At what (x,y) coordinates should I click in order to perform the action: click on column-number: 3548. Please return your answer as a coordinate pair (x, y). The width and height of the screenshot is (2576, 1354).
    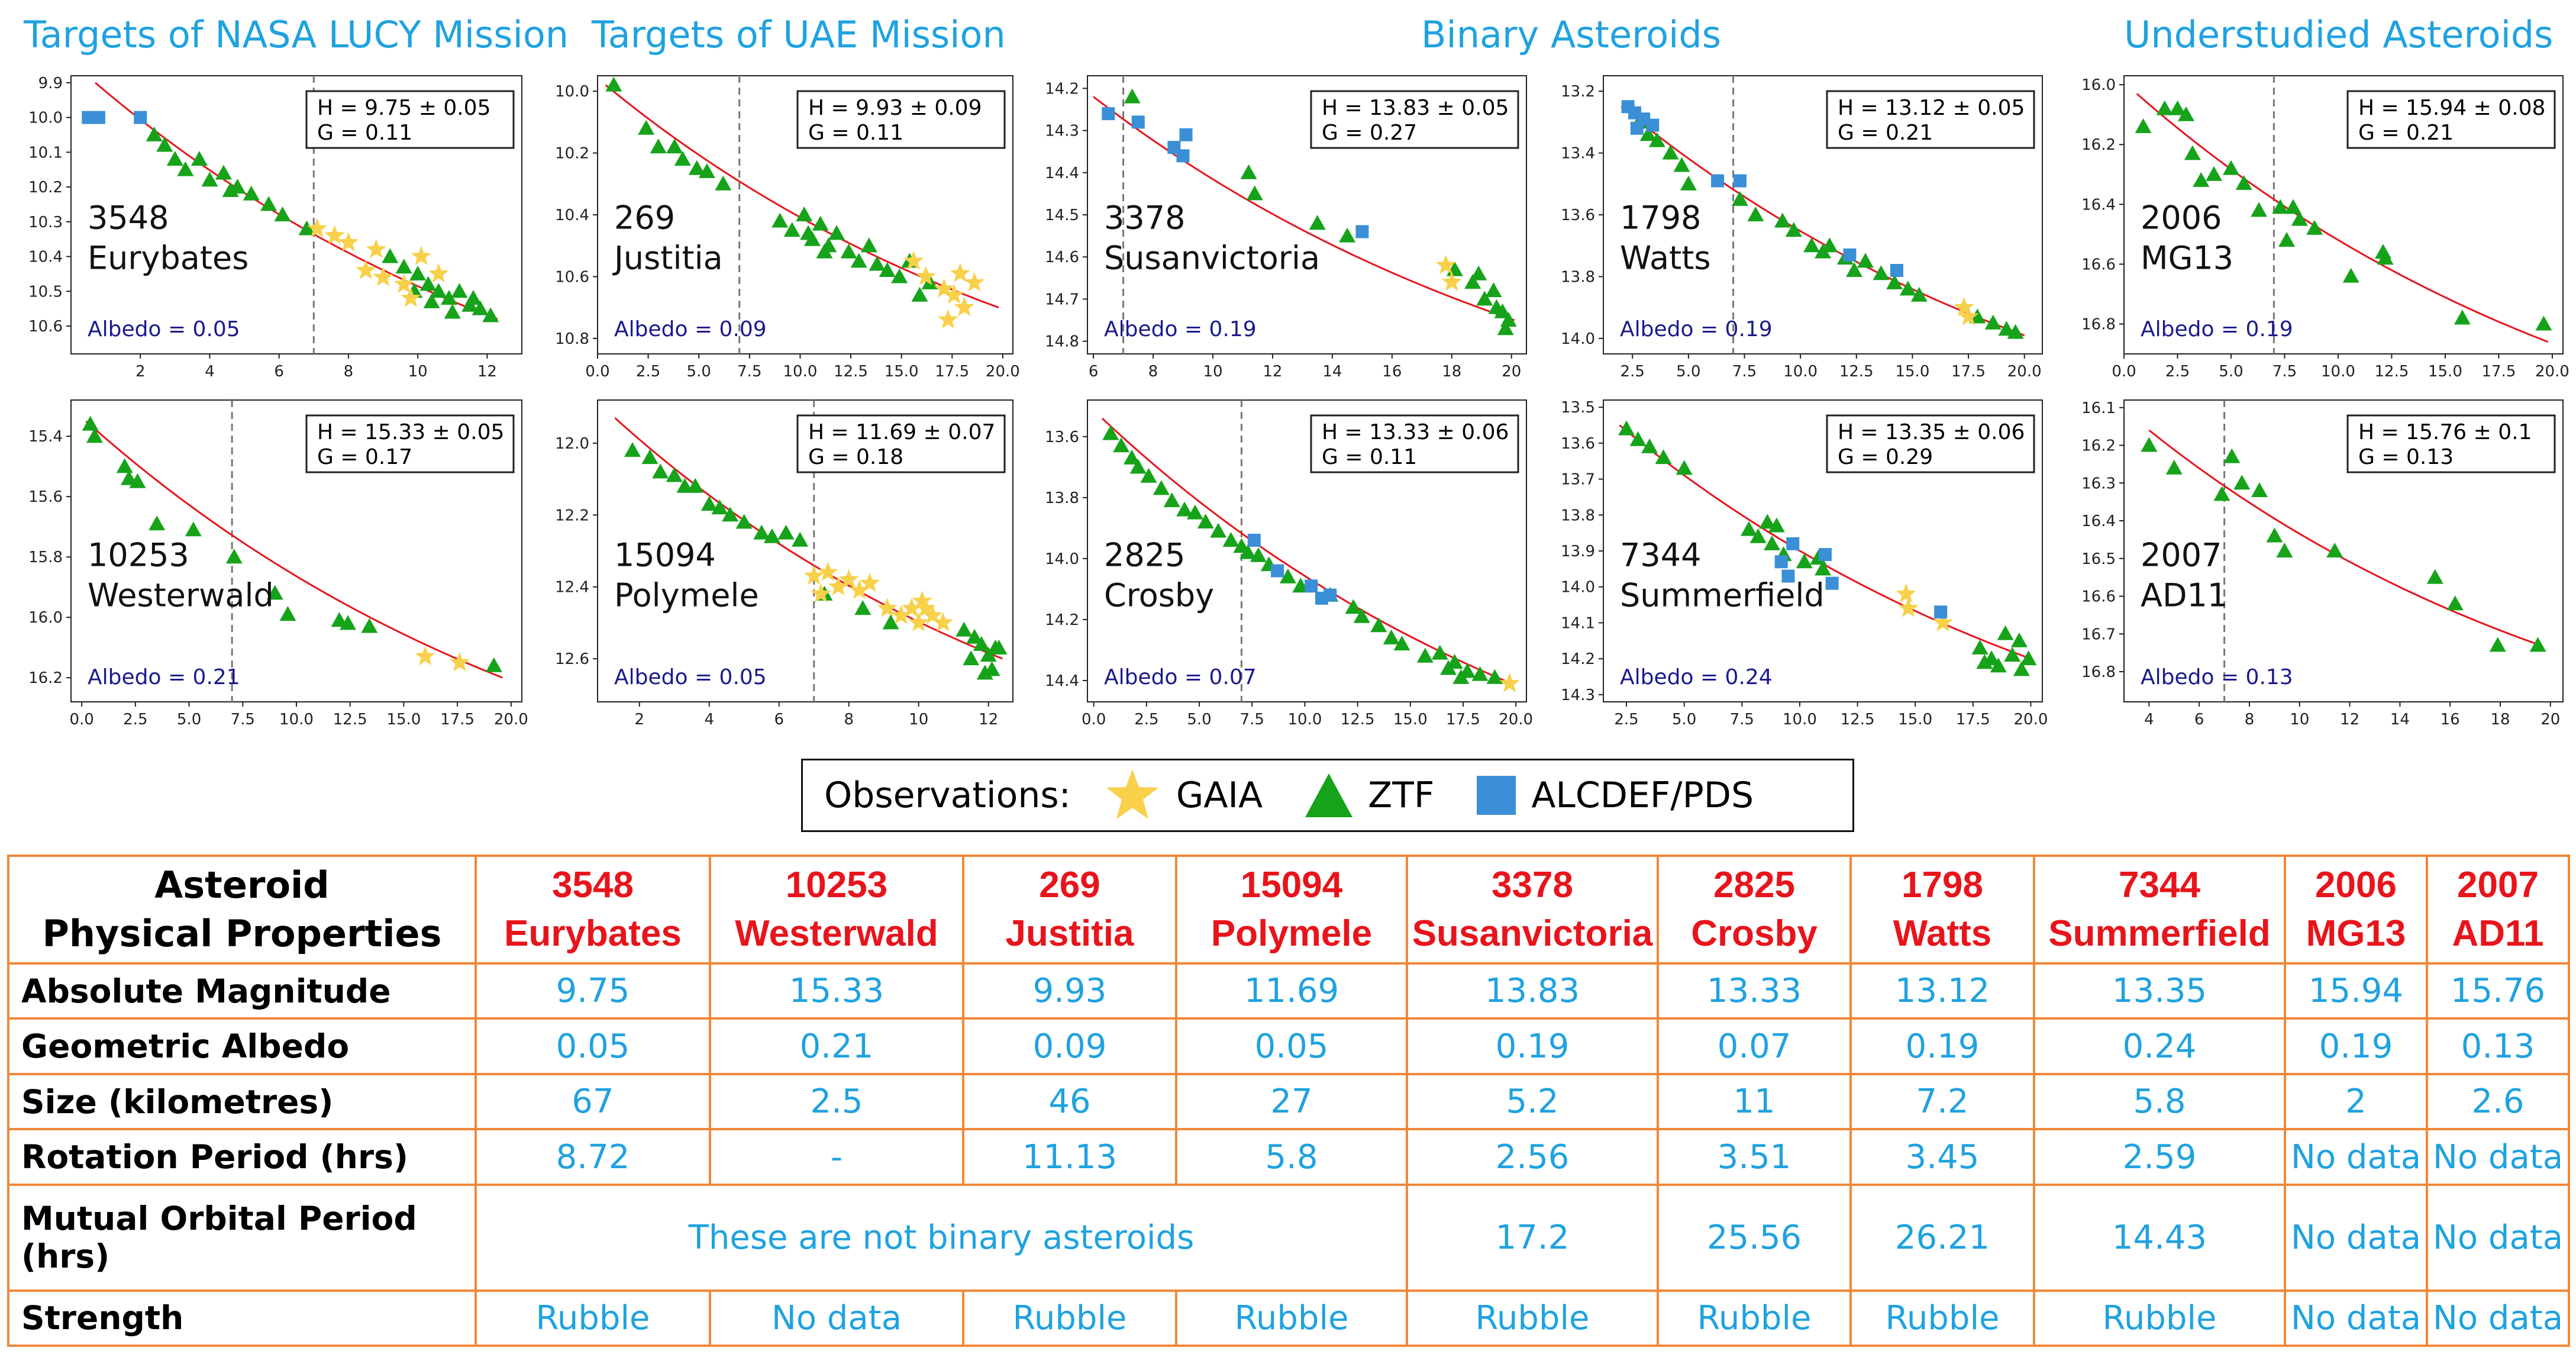
    Looking at the image, I should click on (593, 885).